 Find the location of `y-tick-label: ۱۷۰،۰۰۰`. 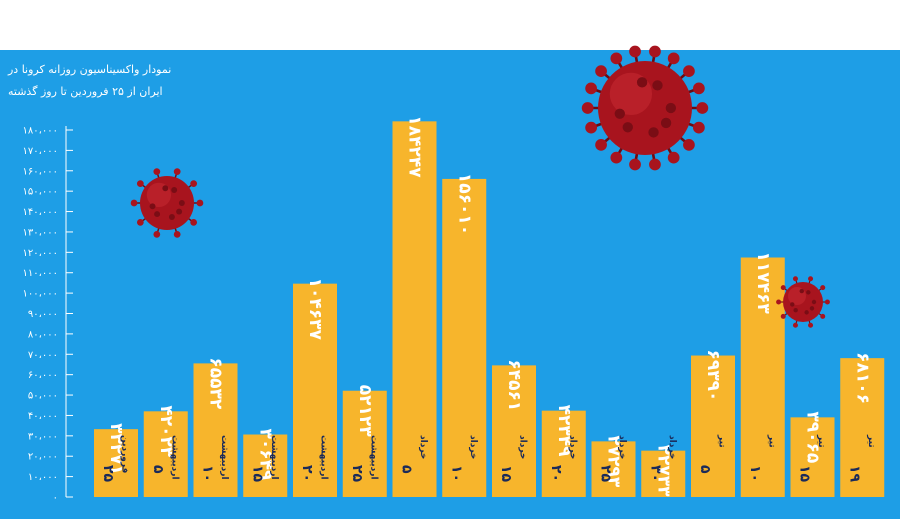

y-tick-label: ۱۷۰،۰۰۰ is located at coordinates (40, 151).